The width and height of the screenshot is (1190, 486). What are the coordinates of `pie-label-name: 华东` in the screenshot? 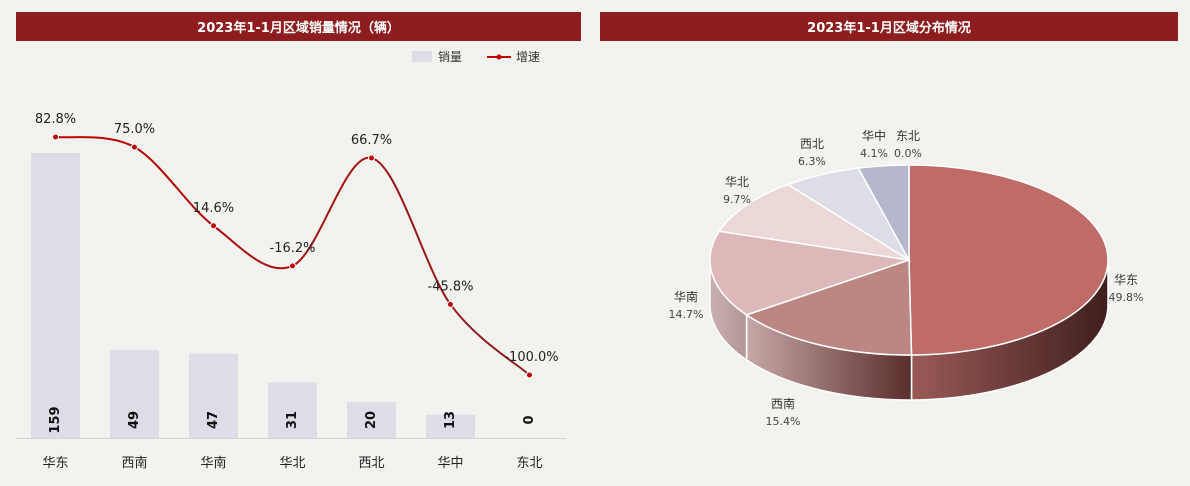 It's located at (1126, 280).